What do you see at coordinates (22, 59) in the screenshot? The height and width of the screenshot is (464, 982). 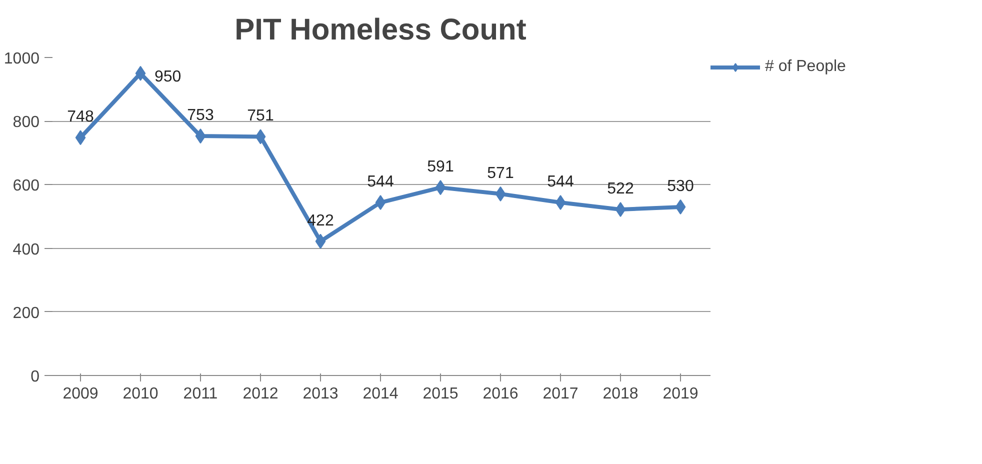 I see `y-tick-label: 1000` at bounding box center [22, 59].